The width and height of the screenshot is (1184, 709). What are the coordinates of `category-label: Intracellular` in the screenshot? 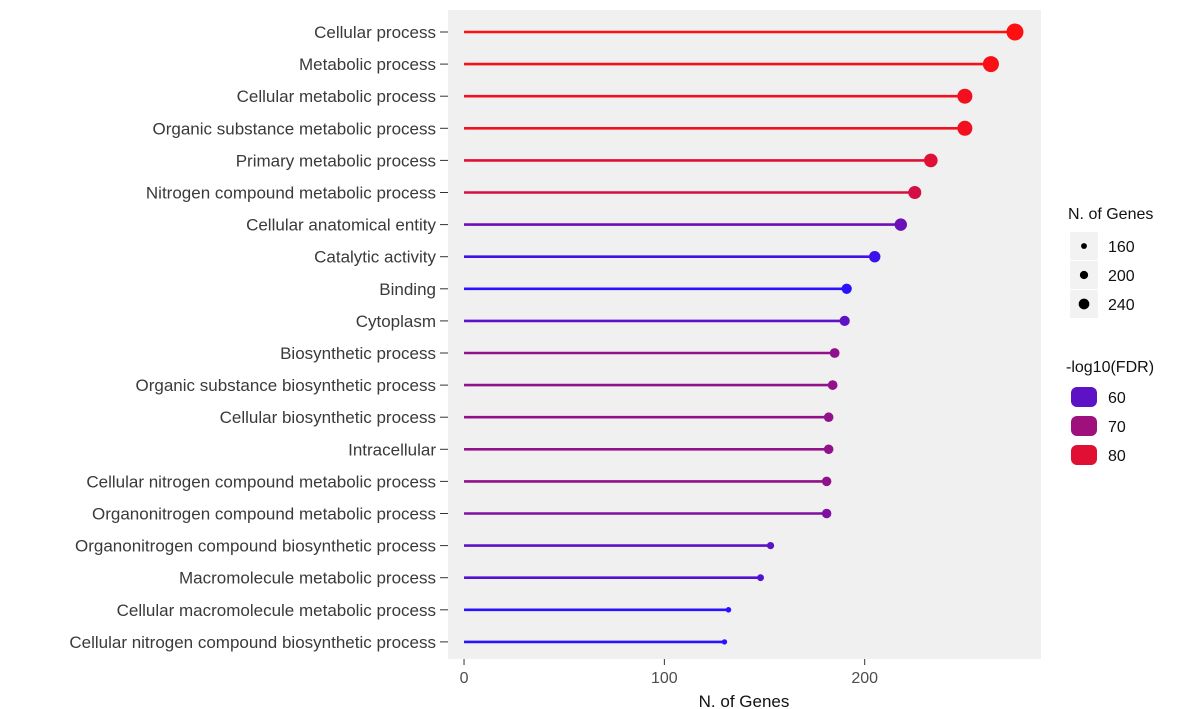 It's located at (392, 449).